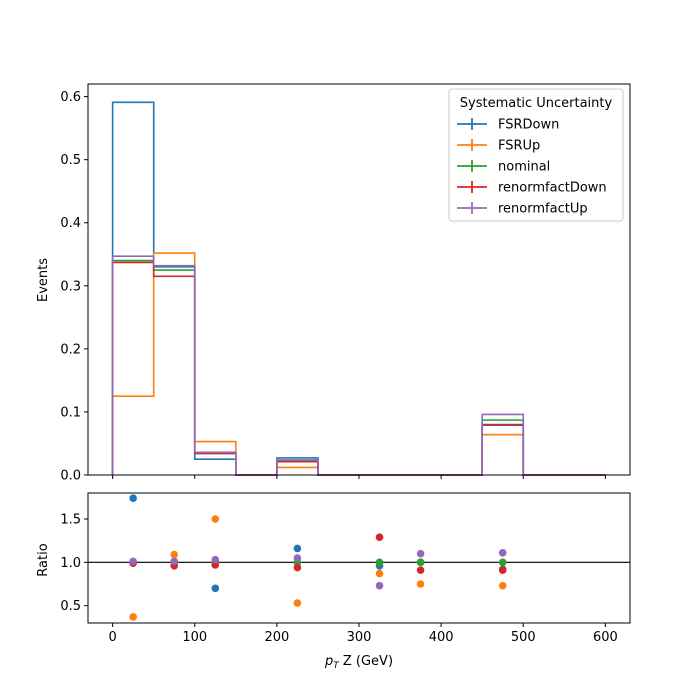 This screenshot has width=700, height=700. I want to click on top-ytick-label: 0.0, so click(70, 476).